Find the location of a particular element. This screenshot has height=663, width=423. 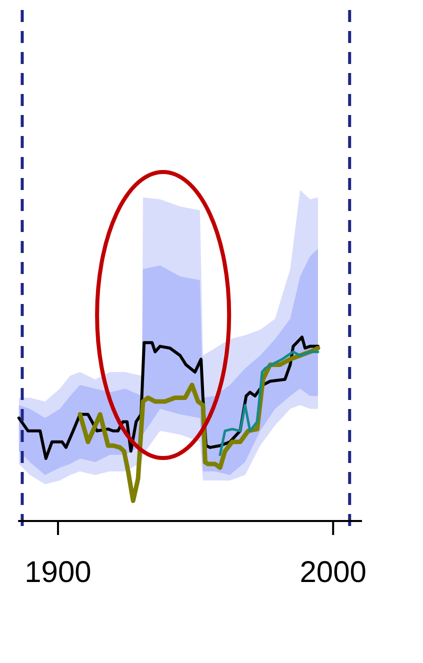

x-tick-label: 1900 is located at coordinates (58, 572).